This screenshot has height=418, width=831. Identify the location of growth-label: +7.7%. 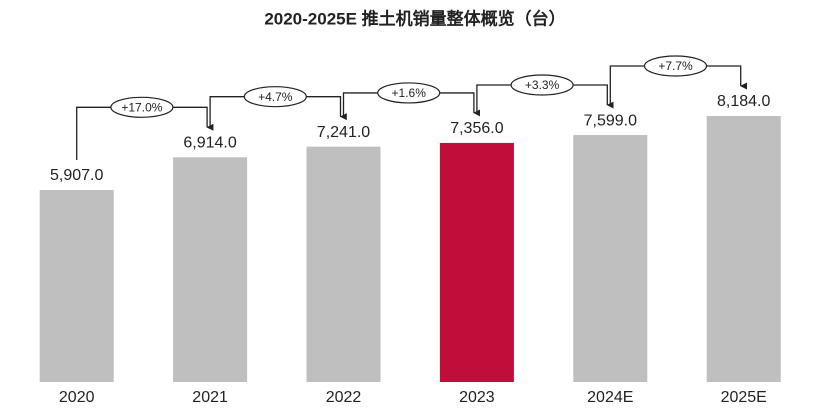
(675, 66).